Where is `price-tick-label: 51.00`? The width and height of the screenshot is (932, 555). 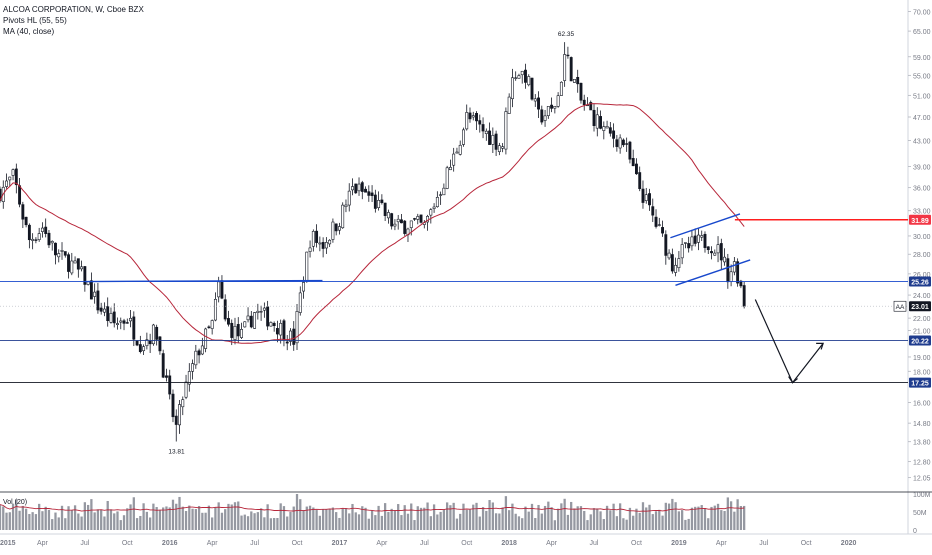
price-tick-label: 51.00 is located at coordinates (922, 96).